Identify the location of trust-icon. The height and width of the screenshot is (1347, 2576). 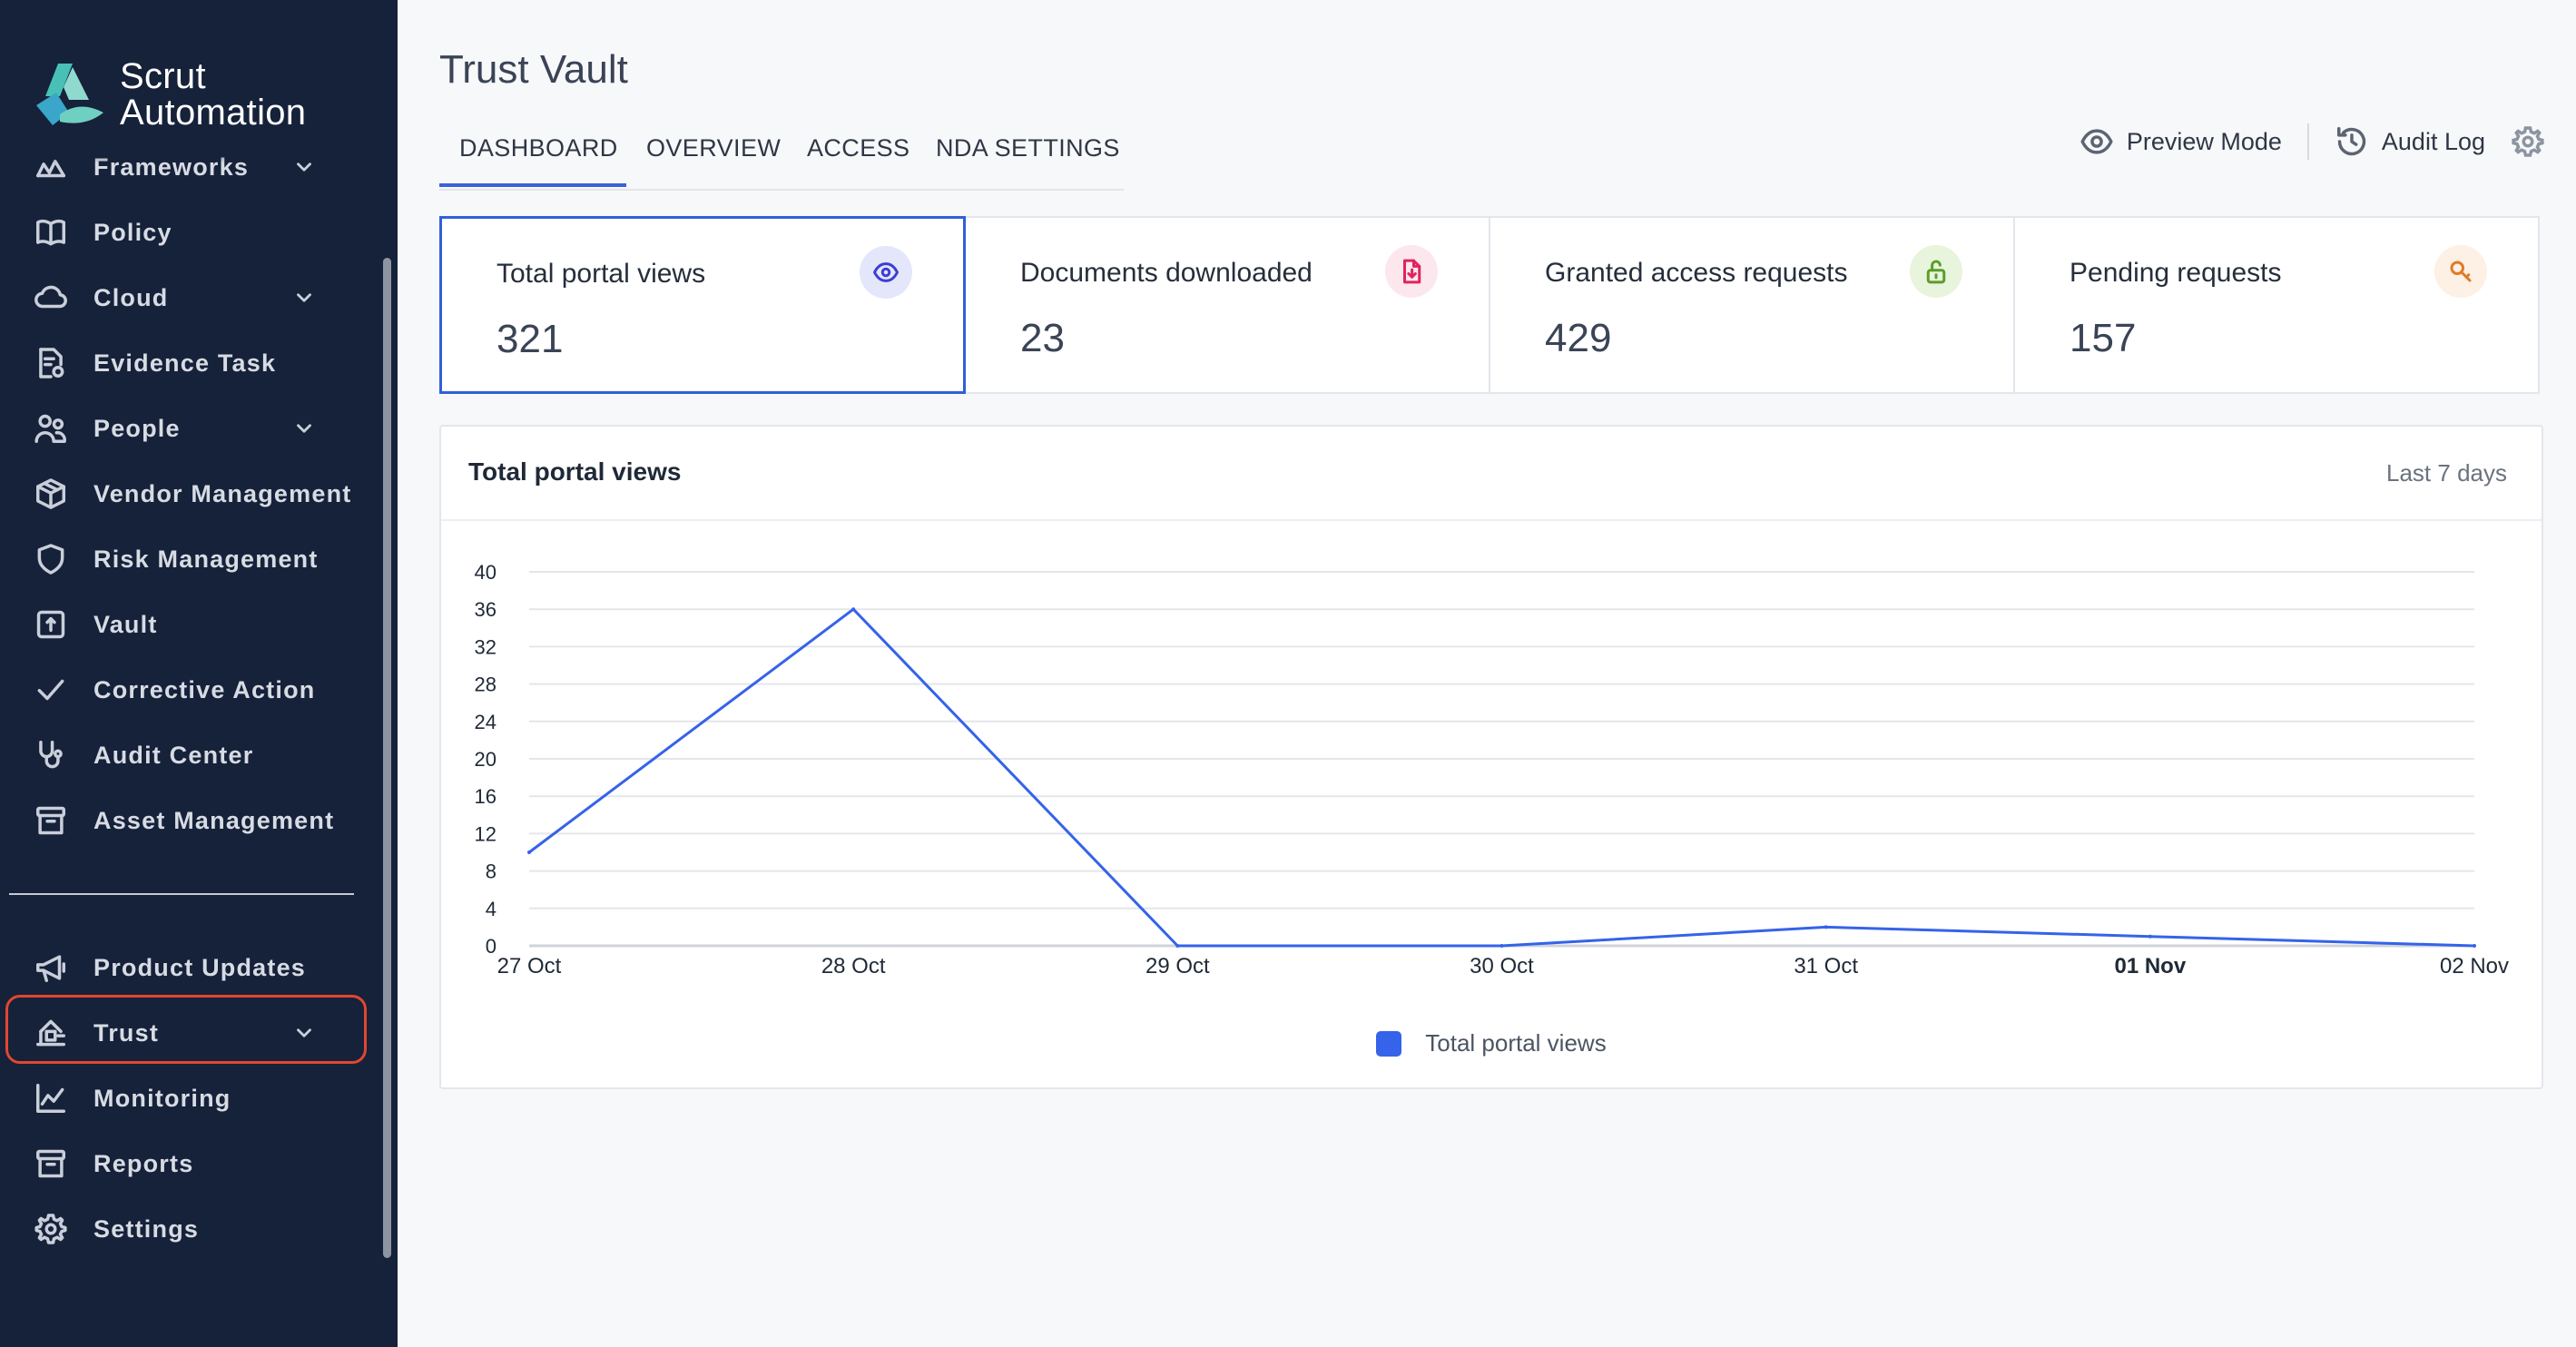
(51, 1033).